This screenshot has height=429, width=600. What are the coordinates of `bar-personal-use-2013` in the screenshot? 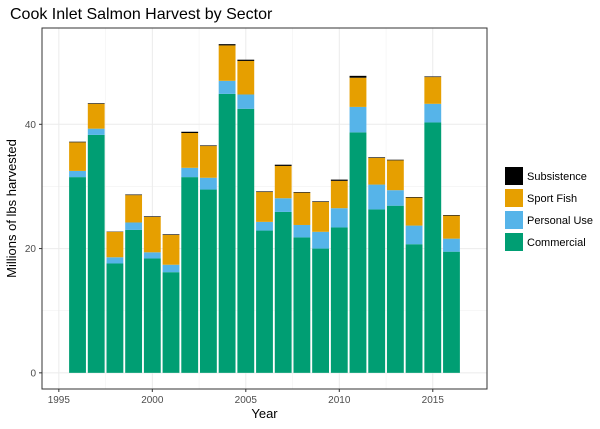 It's located at (395, 198).